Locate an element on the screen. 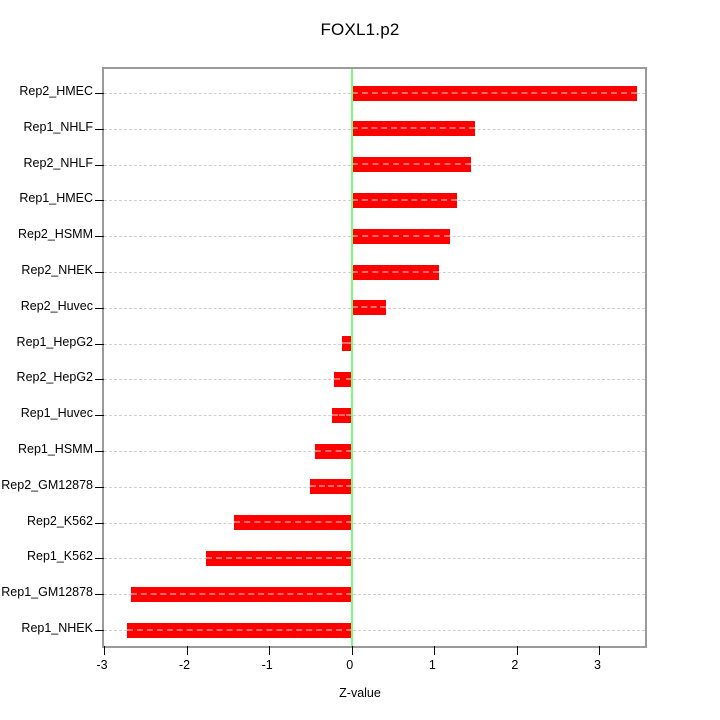  x-axis-tick-label: 3 is located at coordinates (597, 665).